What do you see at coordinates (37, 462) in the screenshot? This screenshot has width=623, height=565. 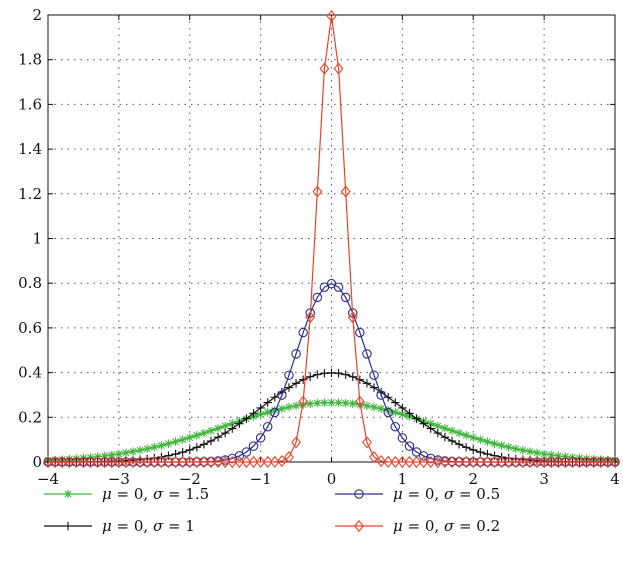 I see `y-tick-label: 0` at bounding box center [37, 462].